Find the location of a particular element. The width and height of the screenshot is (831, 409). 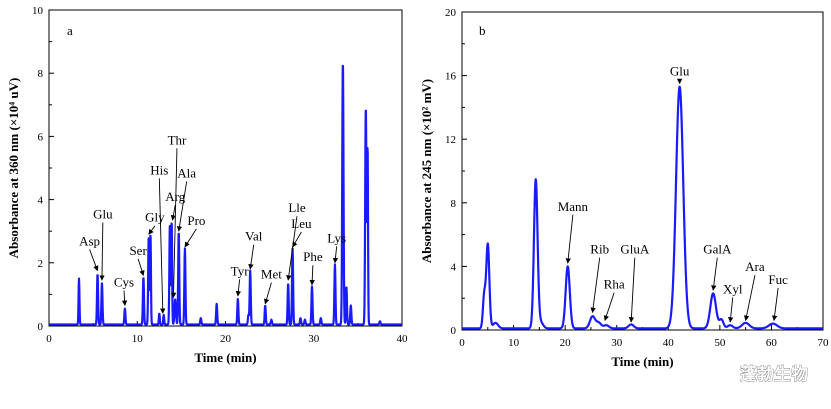

y-axis-title: Absorbance at 245 nm (×10² mV) is located at coordinates (426, 171).